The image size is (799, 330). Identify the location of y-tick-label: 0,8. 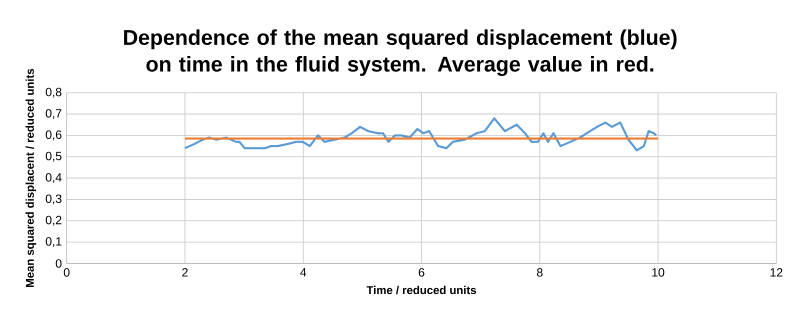
(54, 93).